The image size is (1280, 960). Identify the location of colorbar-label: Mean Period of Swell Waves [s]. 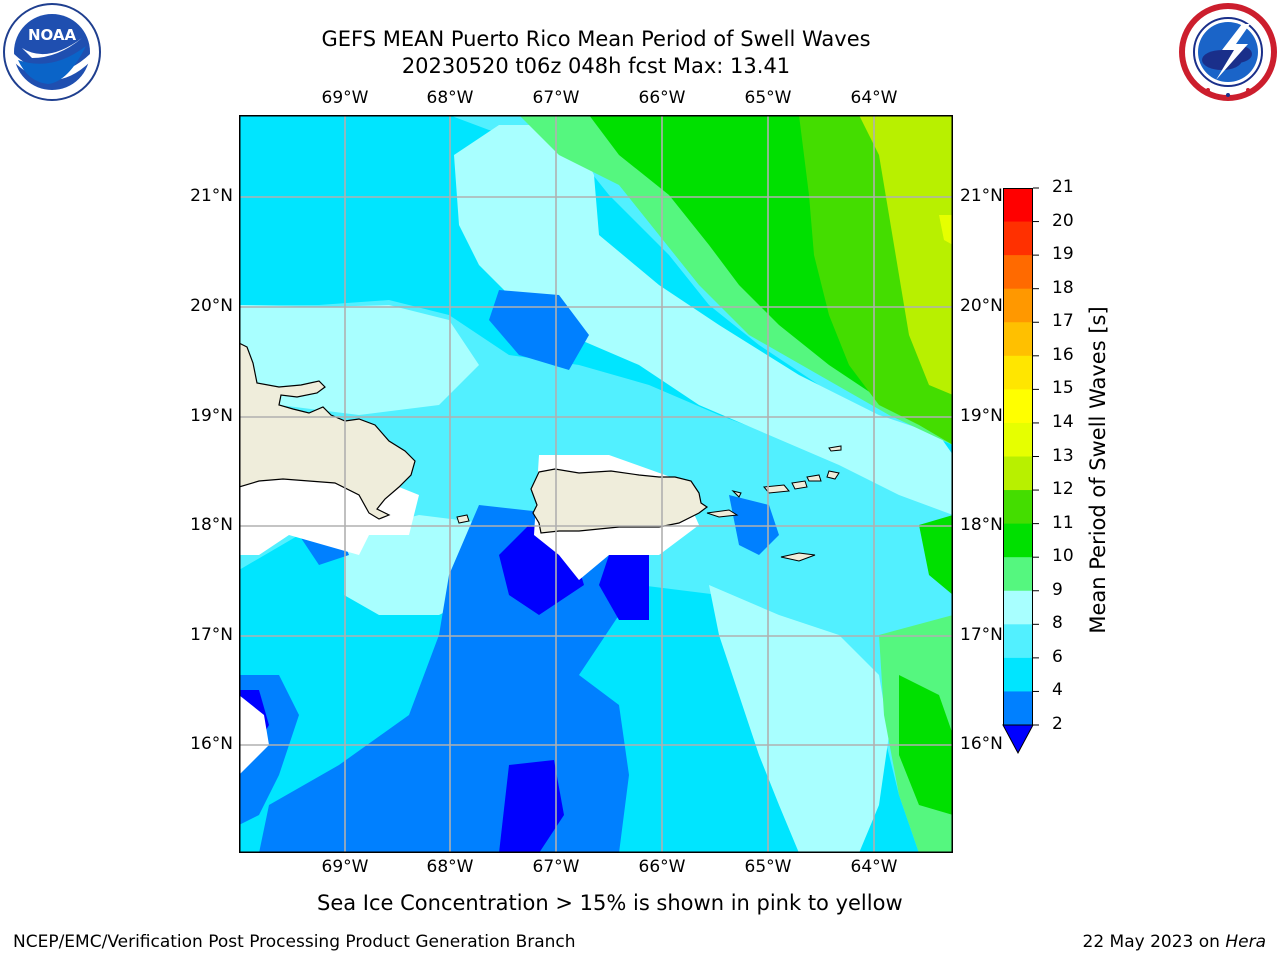
(1098, 470).